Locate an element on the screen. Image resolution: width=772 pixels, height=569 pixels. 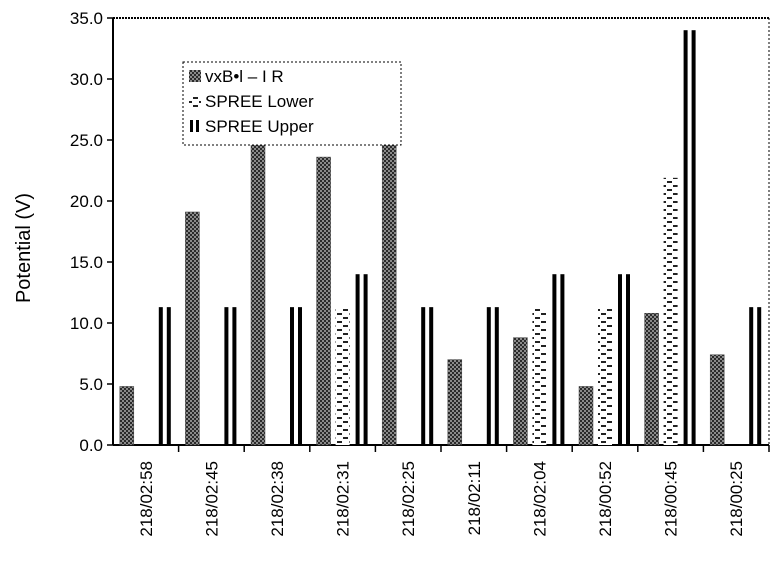
y-tick-label: 5.0 is located at coordinates (91, 384).